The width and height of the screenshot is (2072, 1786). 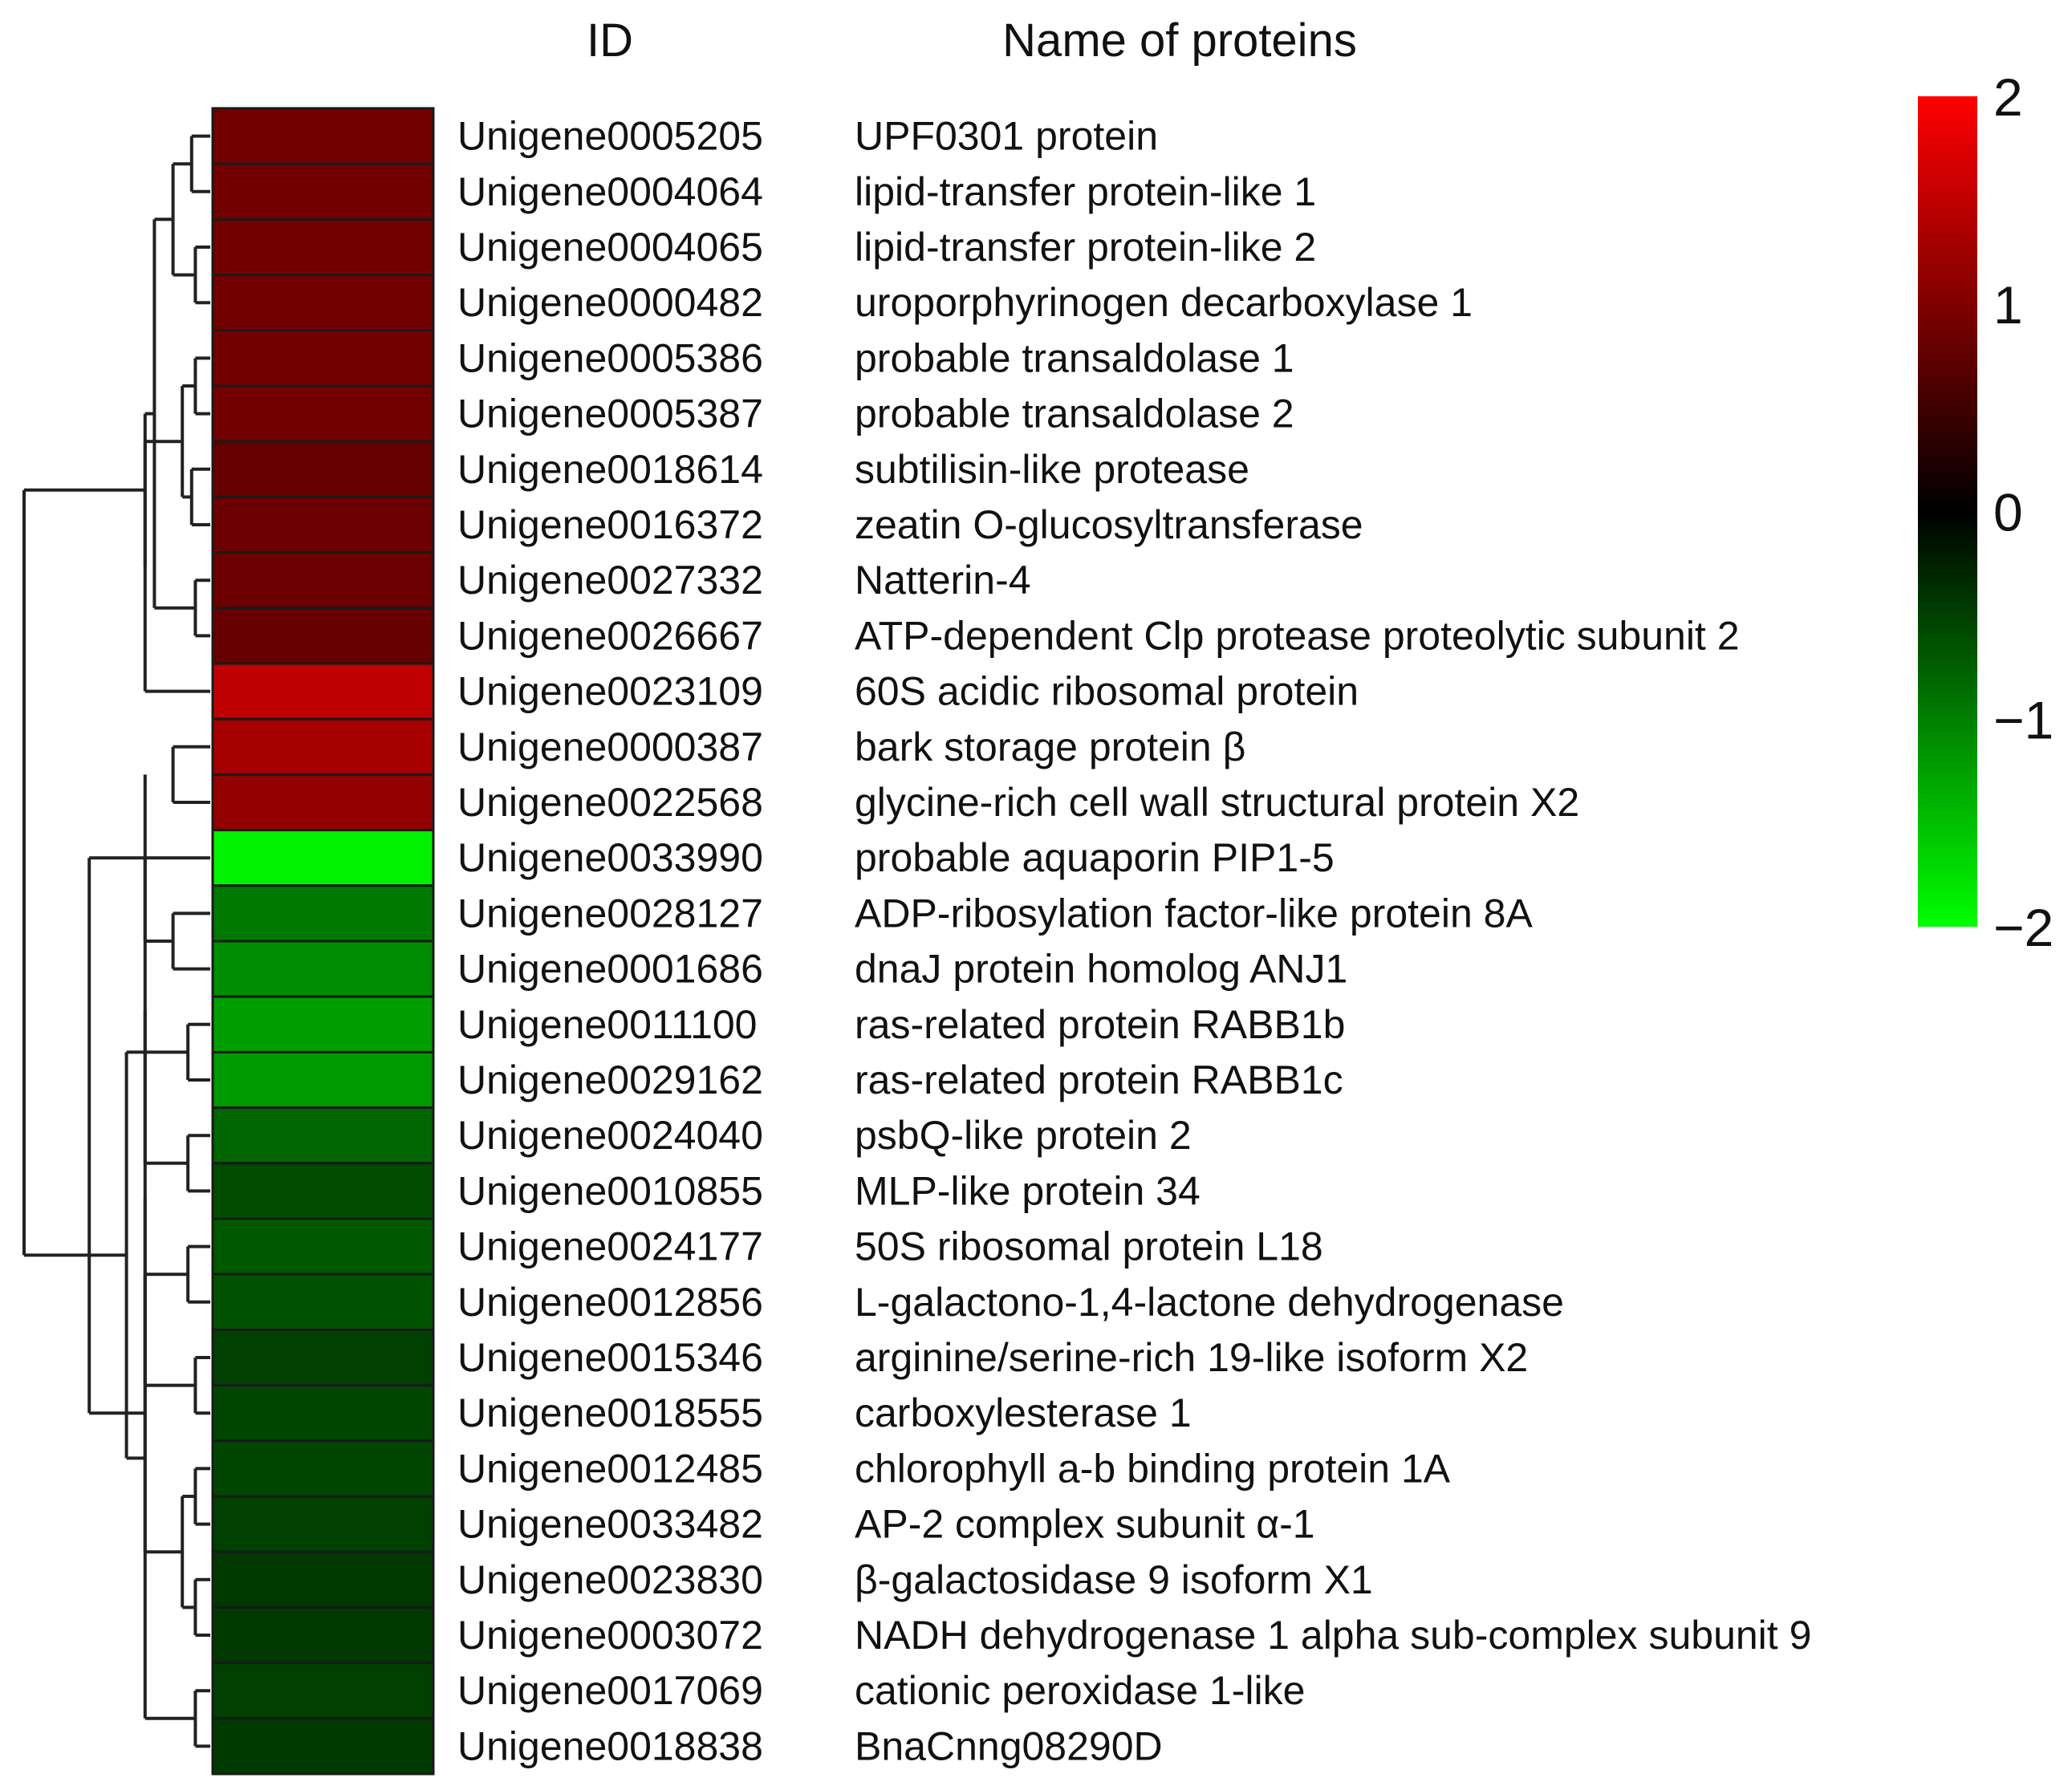 What do you see at coordinates (2023, 719) in the screenshot?
I see `color-scale-tick-label: −1` at bounding box center [2023, 719].